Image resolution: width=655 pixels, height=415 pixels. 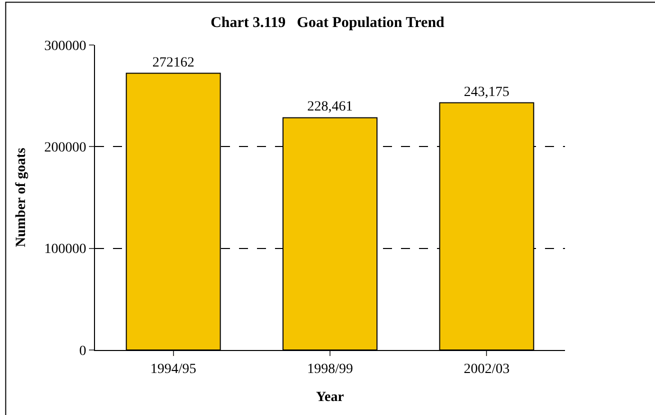 I want to click on y-tick-label: 300000, so click(x=65, y=46).